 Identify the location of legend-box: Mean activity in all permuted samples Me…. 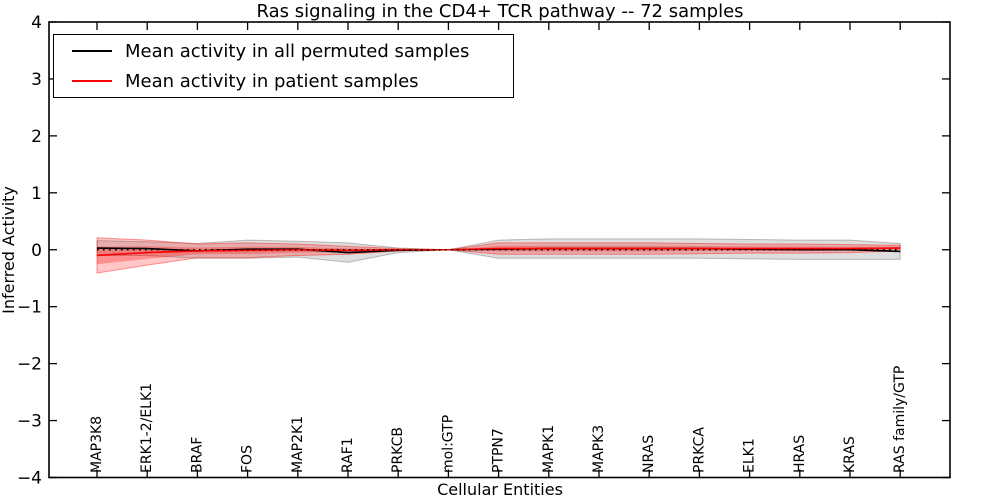
(283, 66).